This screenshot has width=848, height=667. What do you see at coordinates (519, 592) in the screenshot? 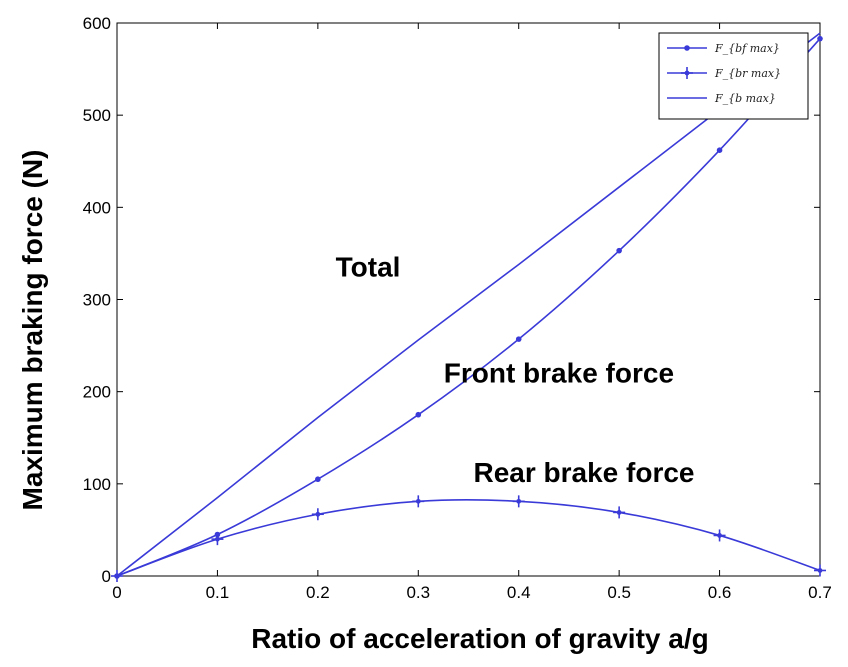
I see `x-tick-label: 0.4` at bounding box center [519, 592].